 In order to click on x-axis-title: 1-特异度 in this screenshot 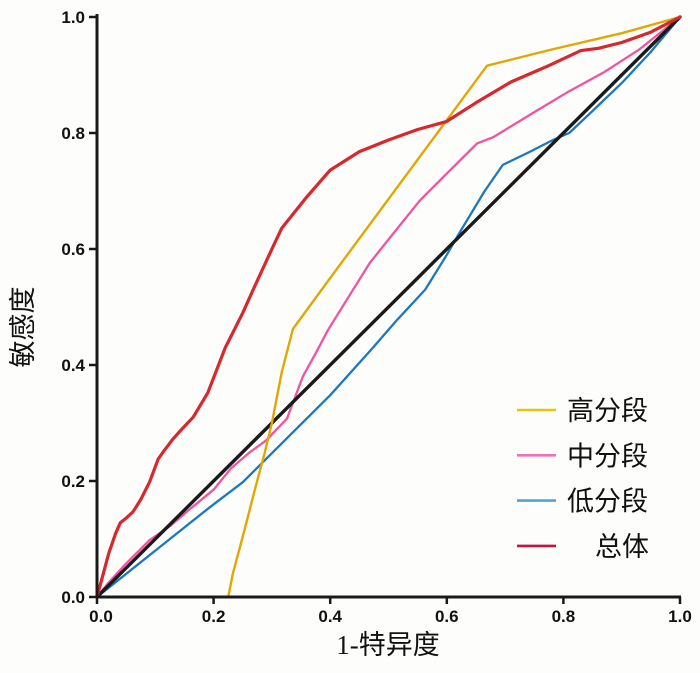, I will do `click(388, 645)`.